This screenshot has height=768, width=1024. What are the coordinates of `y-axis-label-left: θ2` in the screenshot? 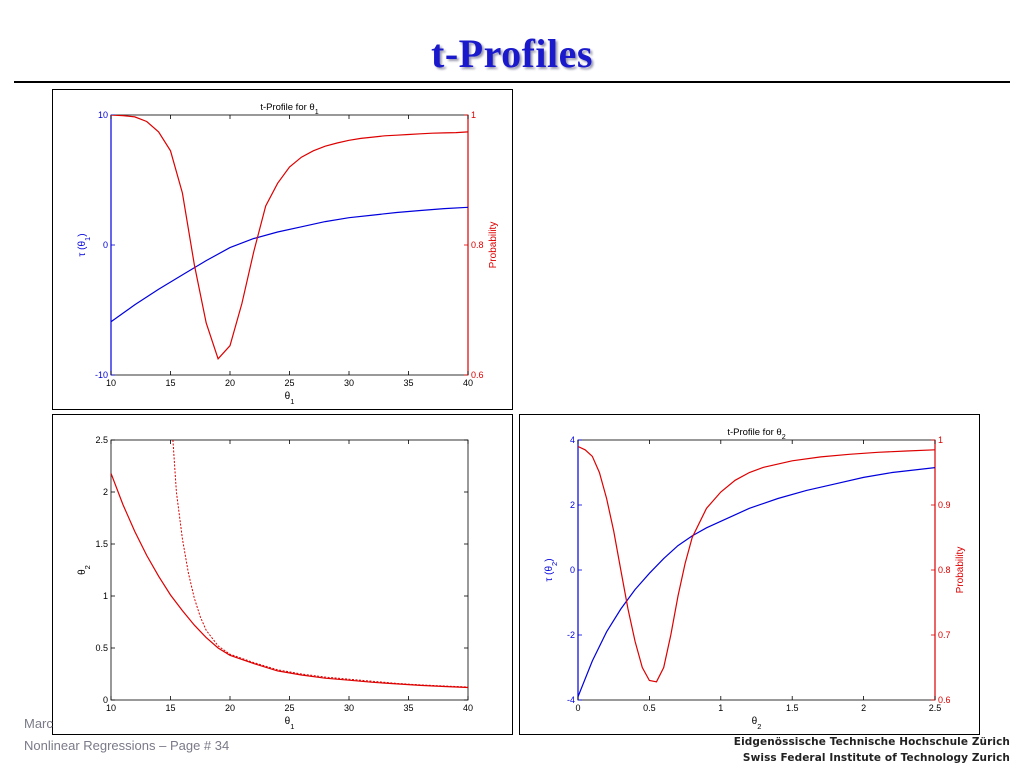 It's located at (84, 570).